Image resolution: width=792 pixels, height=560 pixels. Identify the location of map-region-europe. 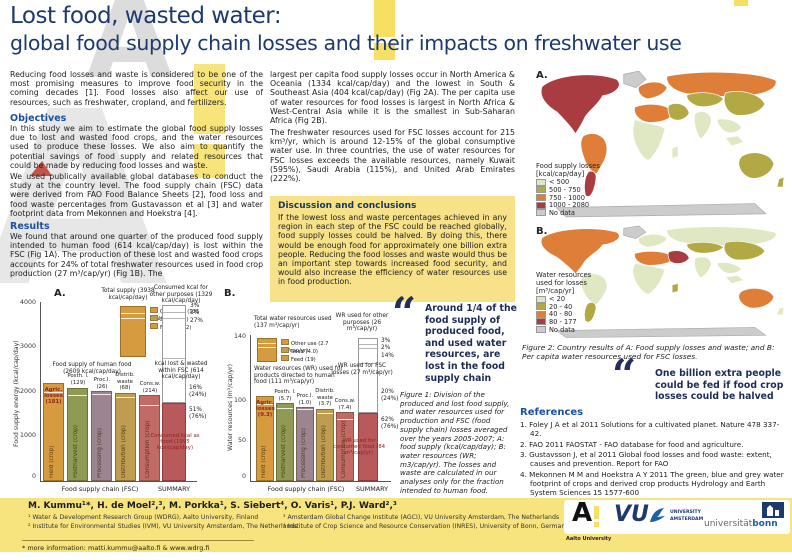
(653, 241).